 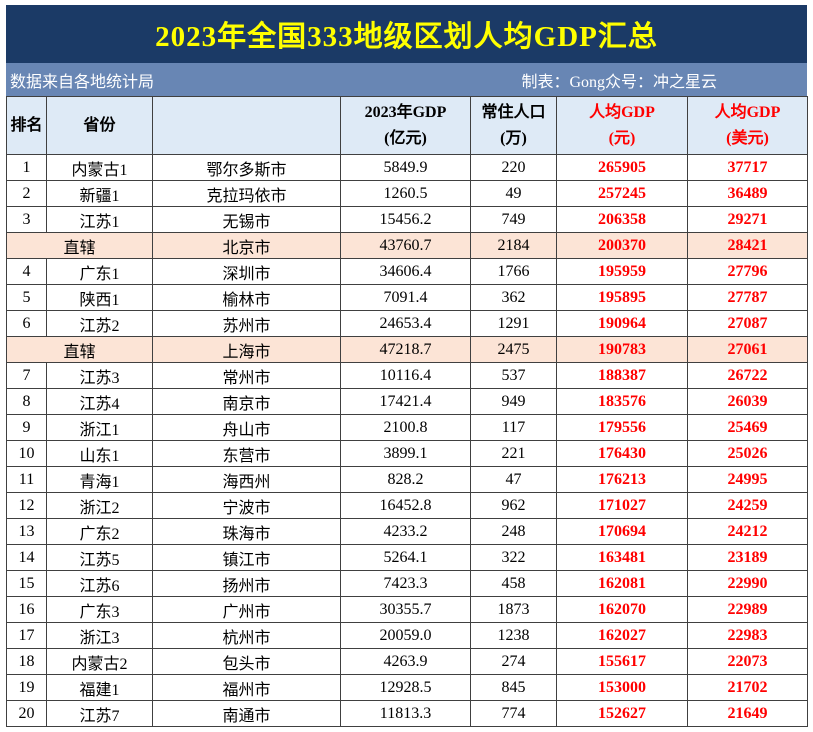 I want to click on province-cell: 山东1, so click(x=99, y=453).